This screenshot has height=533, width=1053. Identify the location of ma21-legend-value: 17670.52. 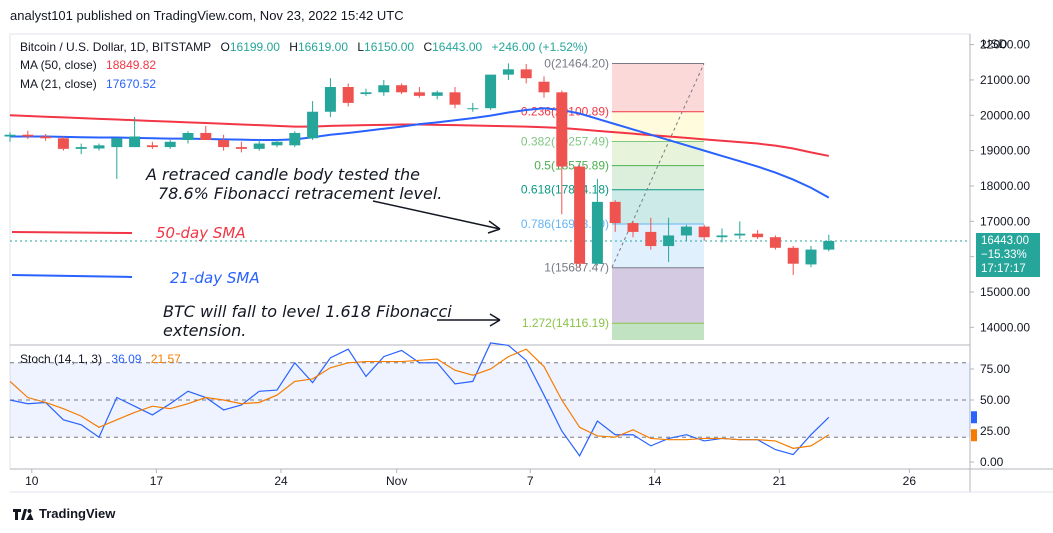
(131, 84).